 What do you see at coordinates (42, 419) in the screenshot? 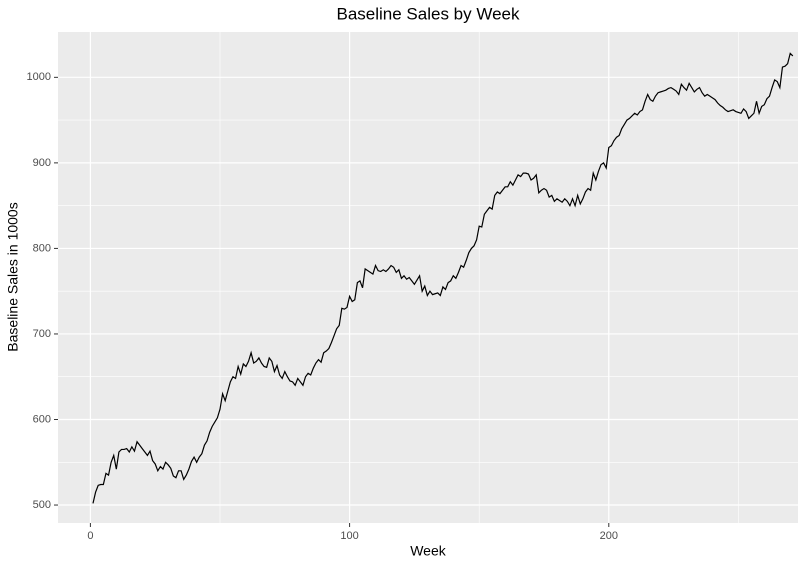
I see `y-tick-label: 600` at bounding box center [42, 419].